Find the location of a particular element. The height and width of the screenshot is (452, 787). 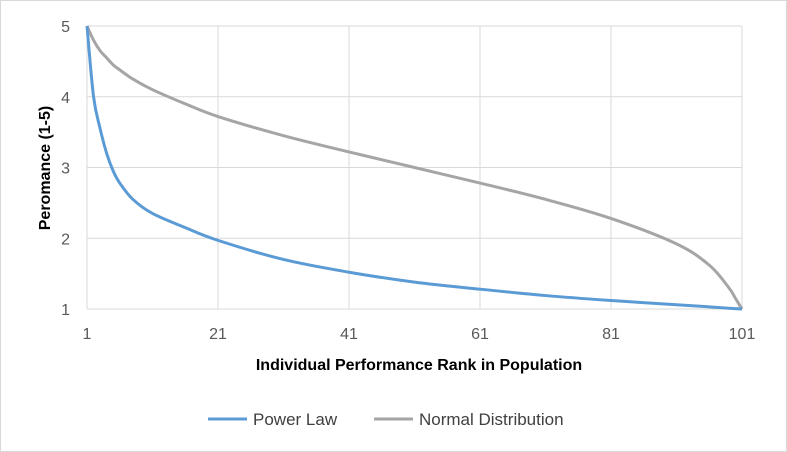

legend-label-power-law: Power Law is located at coordinates (295, 419).